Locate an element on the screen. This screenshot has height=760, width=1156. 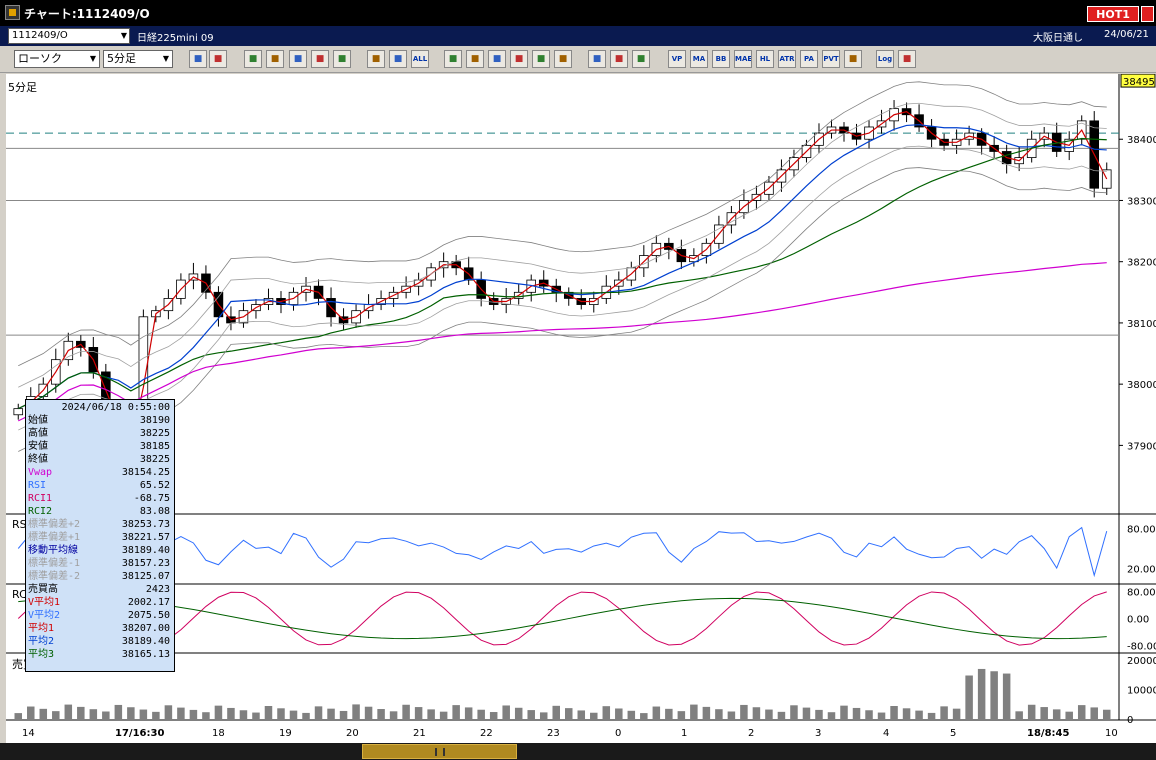
pa-icon: PA is located at coordinates (809, 59).